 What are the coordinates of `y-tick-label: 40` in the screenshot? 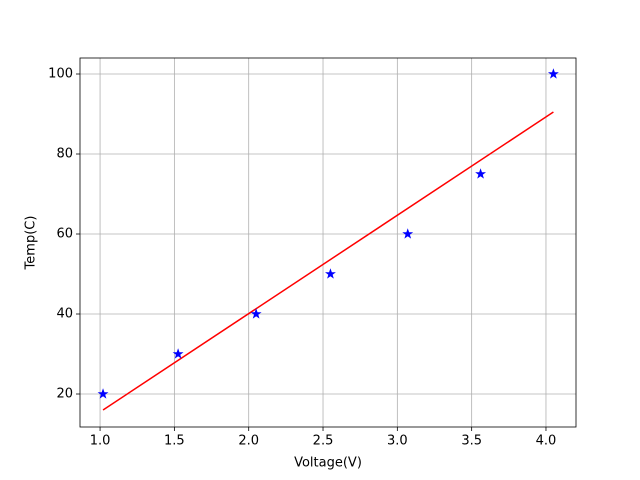 It's located at (64, 314).